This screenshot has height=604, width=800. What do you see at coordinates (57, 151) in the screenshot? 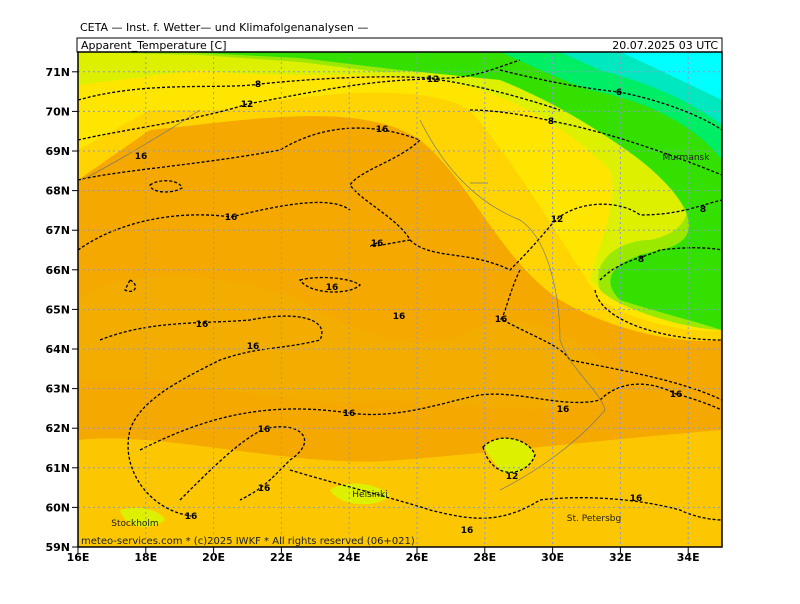
I see `lat-label: 69N` at bounding box center [57, 151].